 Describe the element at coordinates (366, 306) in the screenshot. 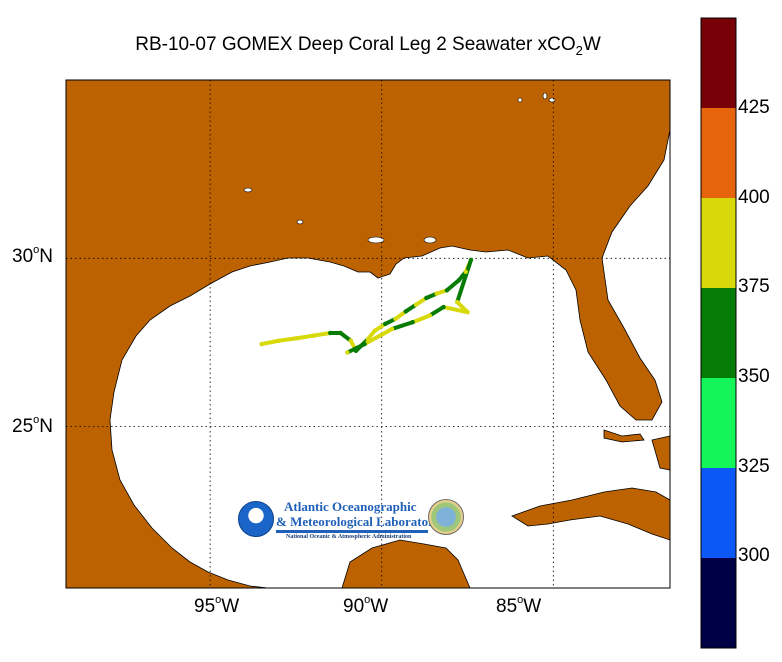

I see `ship-track` at that location.